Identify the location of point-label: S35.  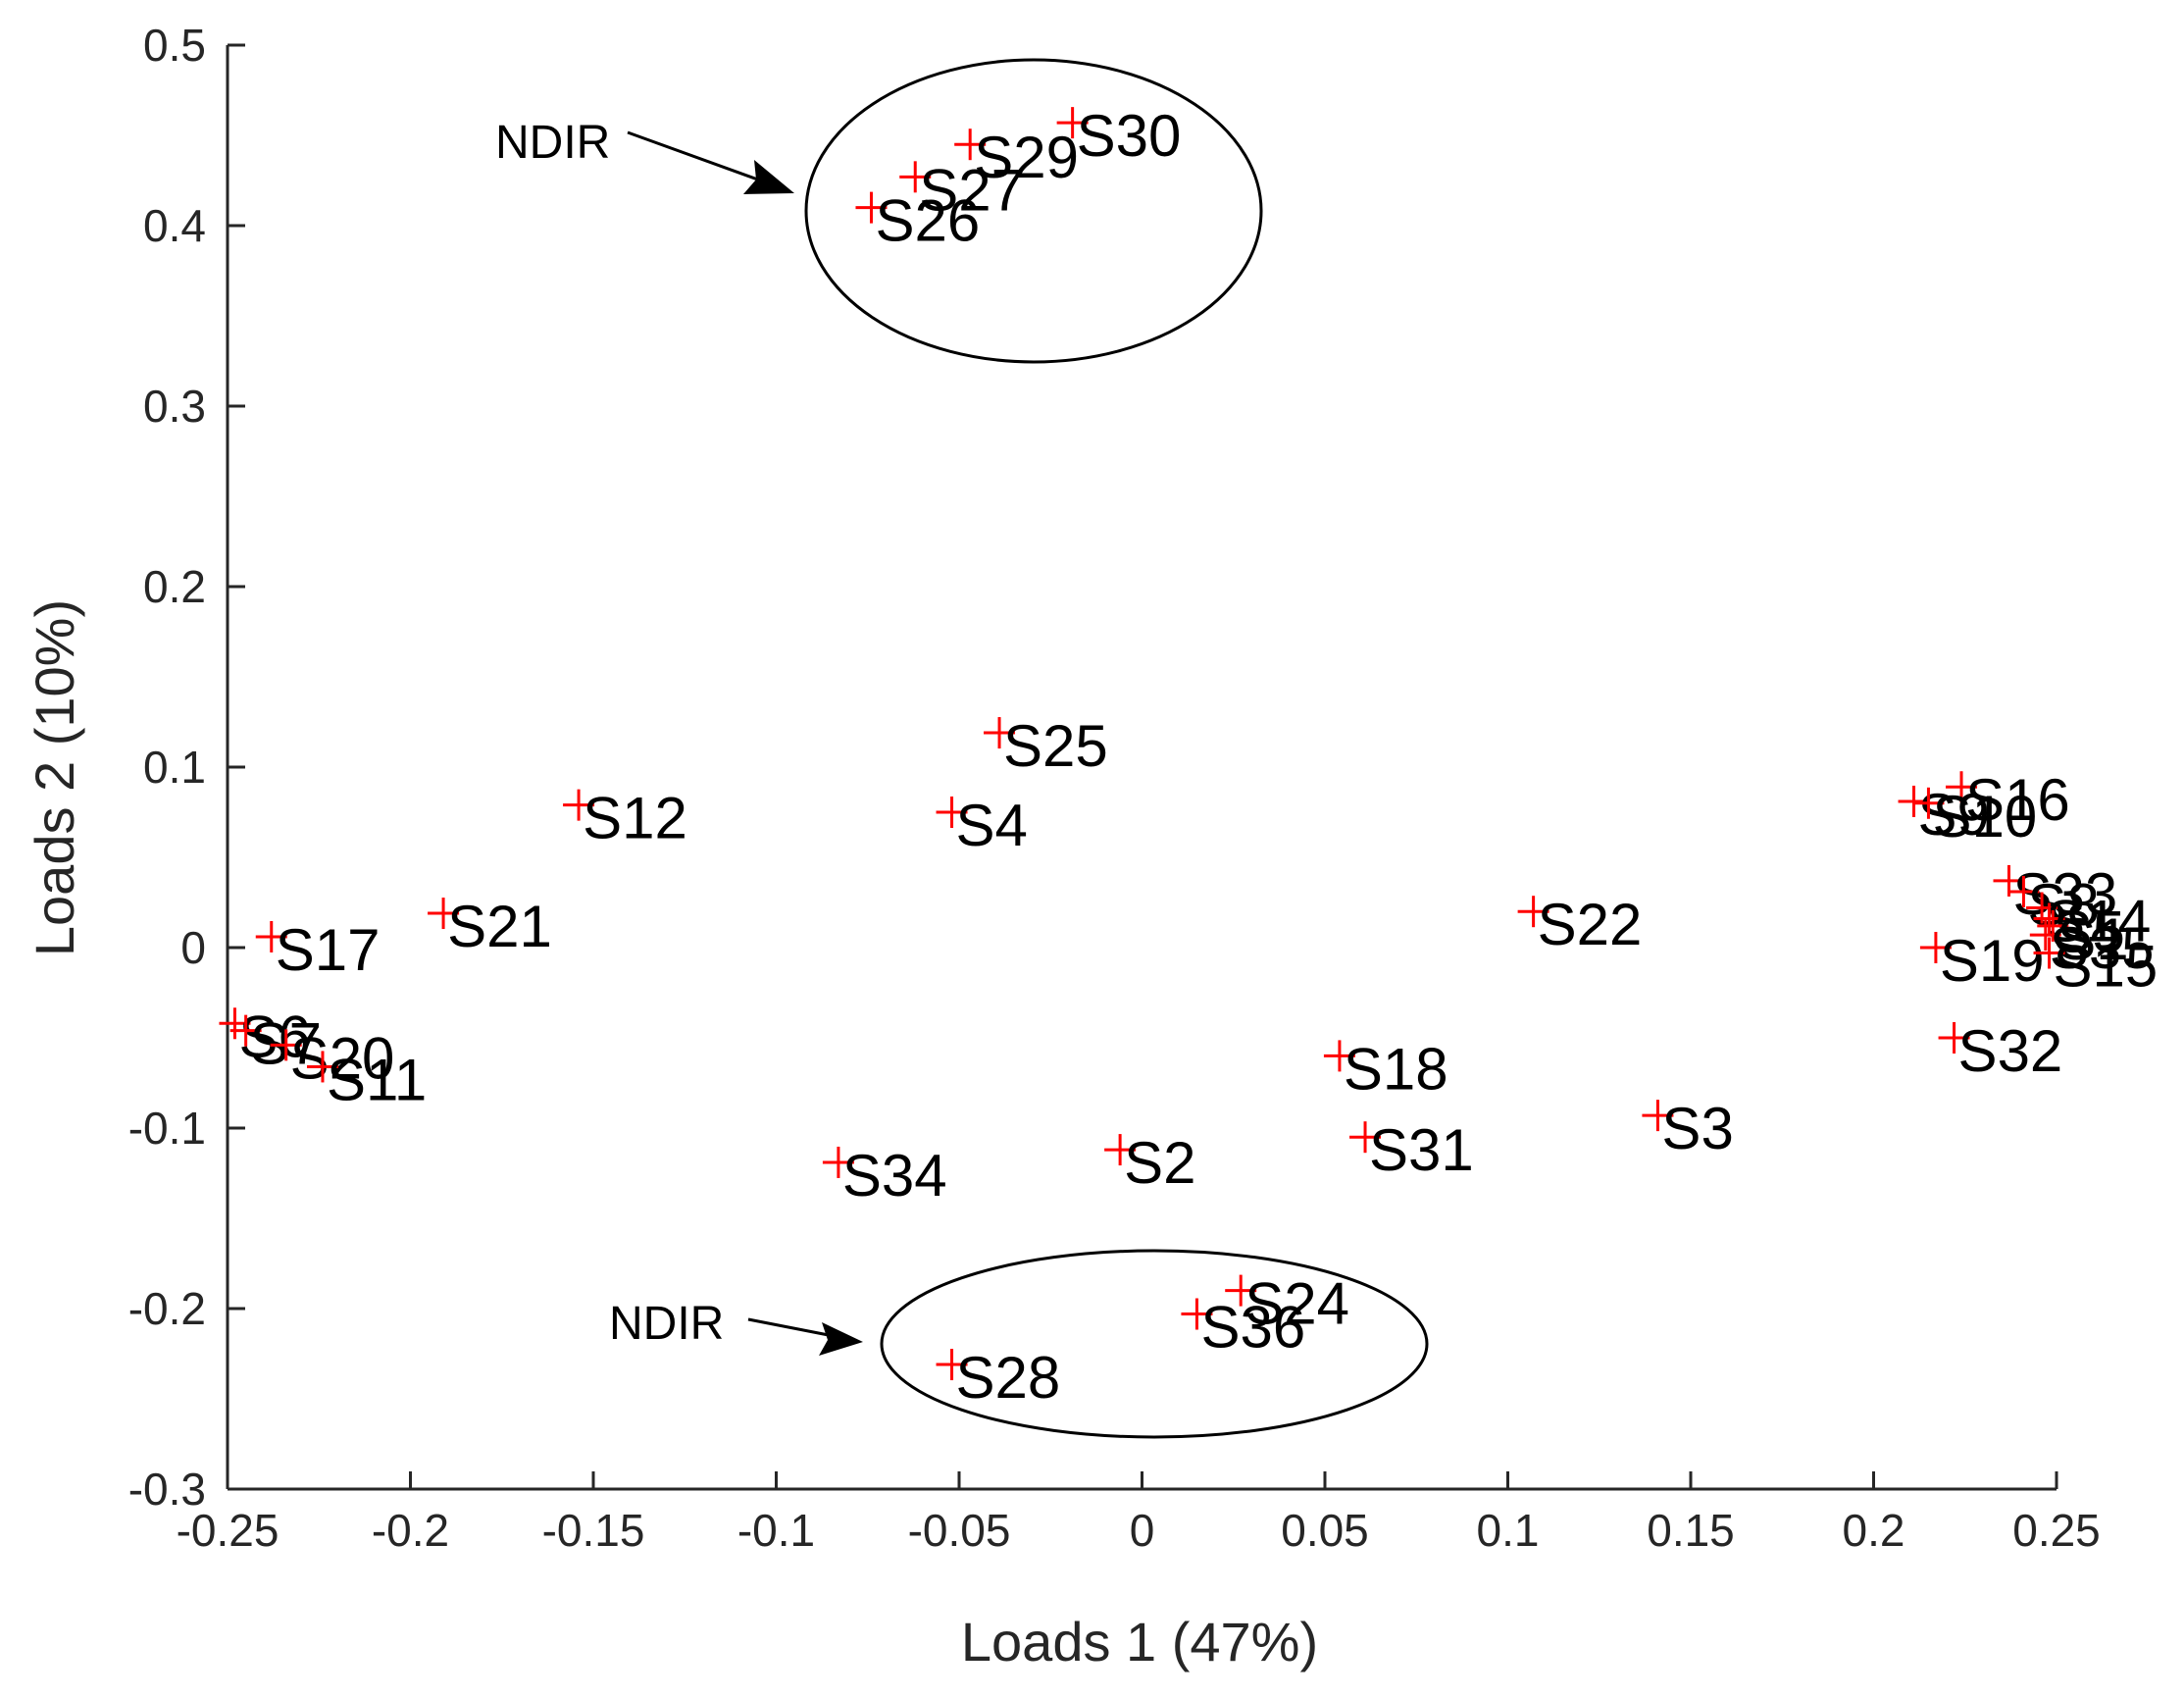
(2102, 948).